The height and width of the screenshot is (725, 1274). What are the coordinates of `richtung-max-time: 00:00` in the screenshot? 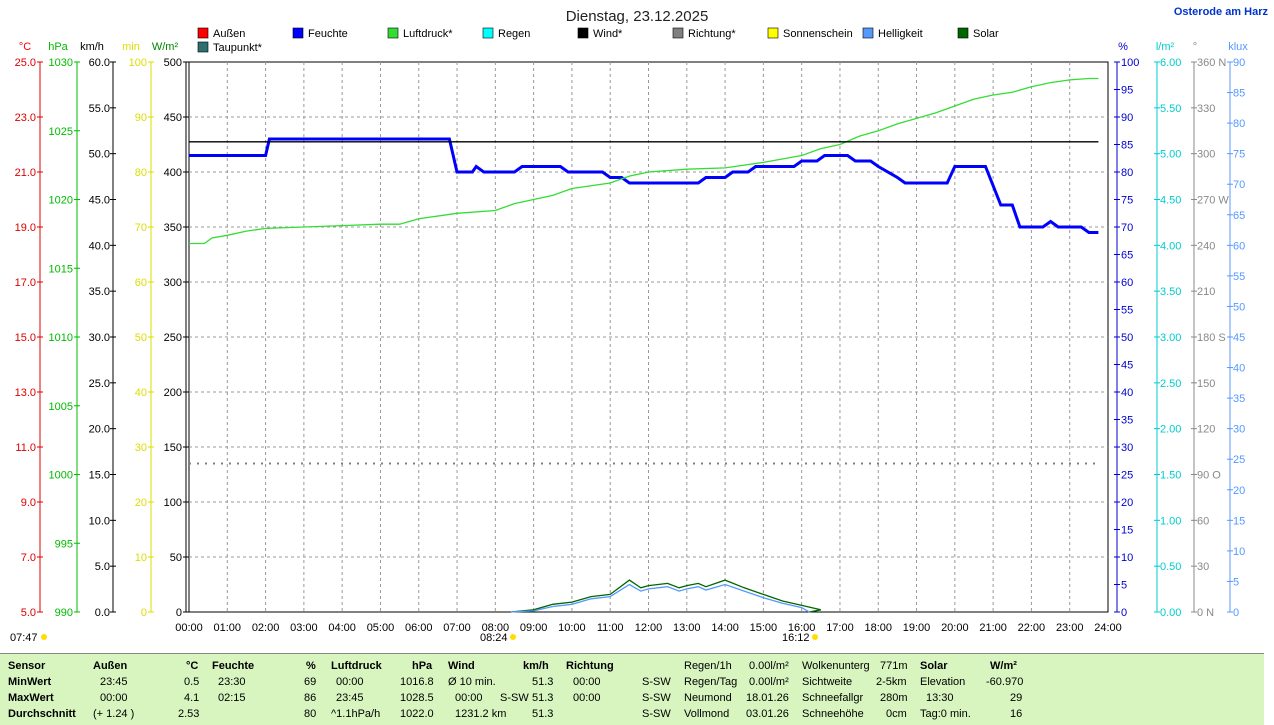 It's located at (587, 698).